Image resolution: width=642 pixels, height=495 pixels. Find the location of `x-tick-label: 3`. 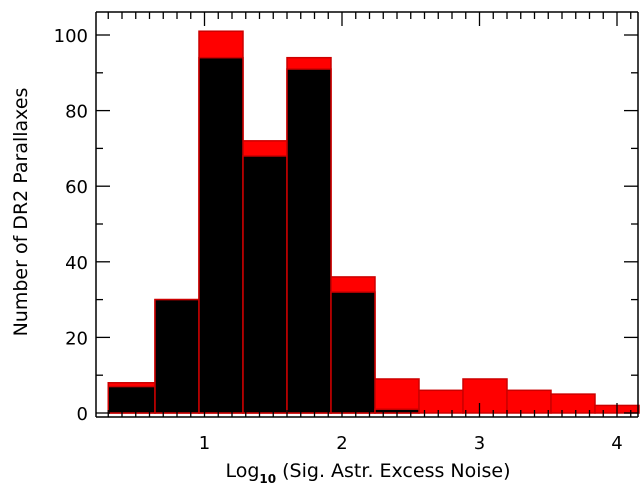

x-tick-label: 3 is located at coordinates (479, 443).